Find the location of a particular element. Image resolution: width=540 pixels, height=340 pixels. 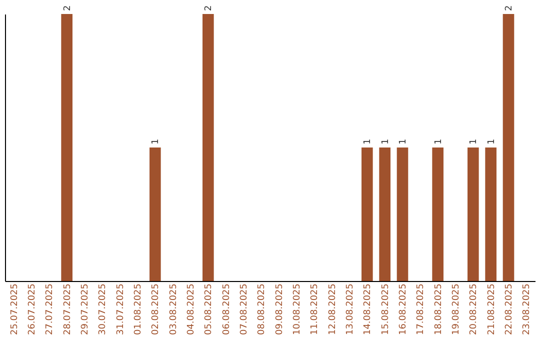

x-tick-label: 21.08.2025 is located at coordinates (491, 310).